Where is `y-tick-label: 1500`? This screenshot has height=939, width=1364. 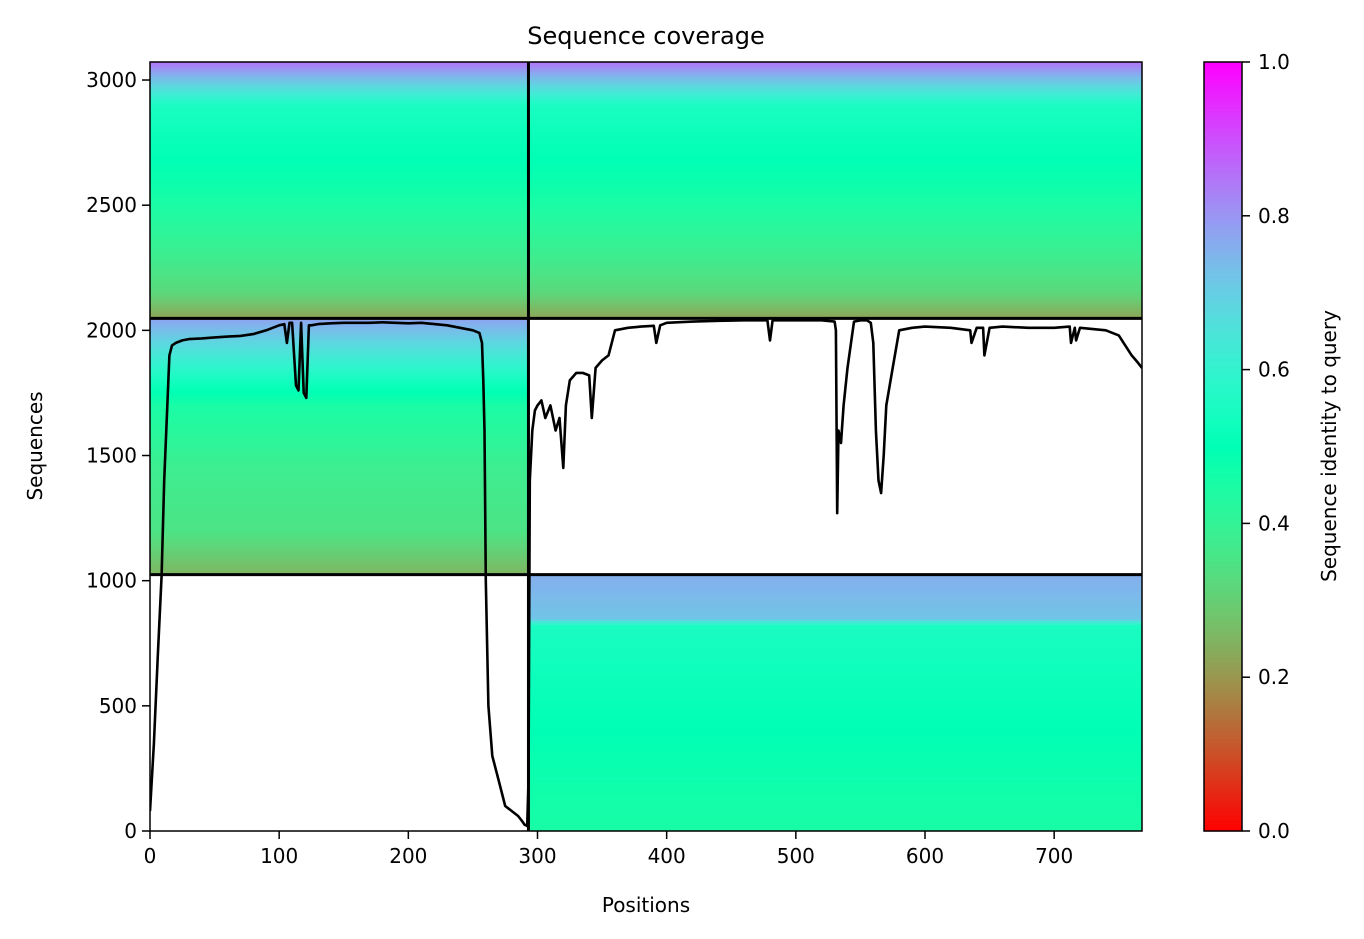 y-tick-label: 1500 is located at coordinates (111, 456).